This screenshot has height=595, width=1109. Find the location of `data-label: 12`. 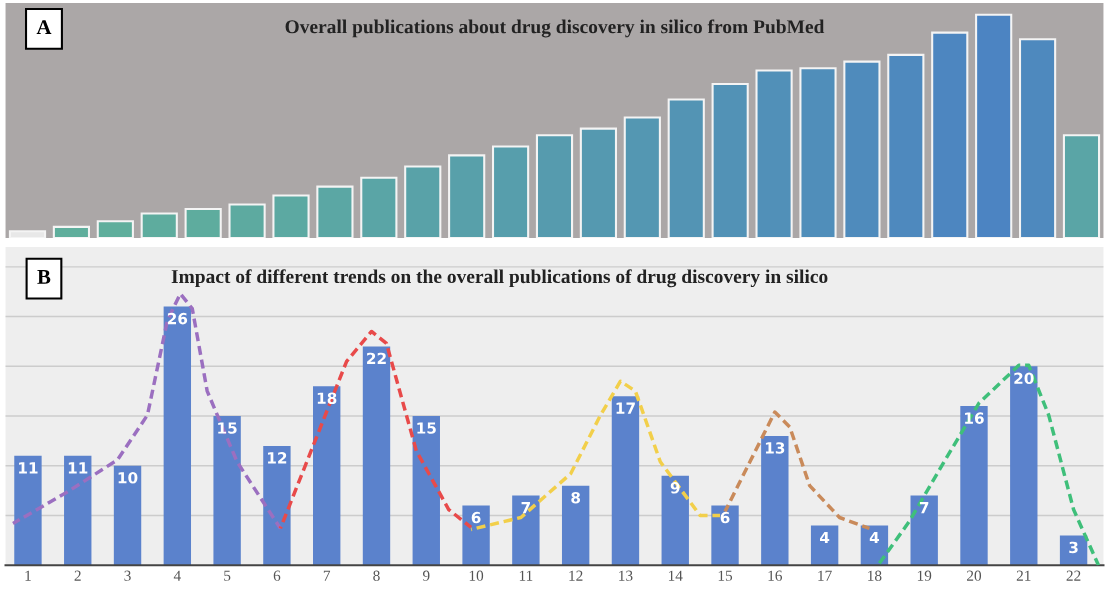

data-label: 12 is located at coordinates (277, 458).